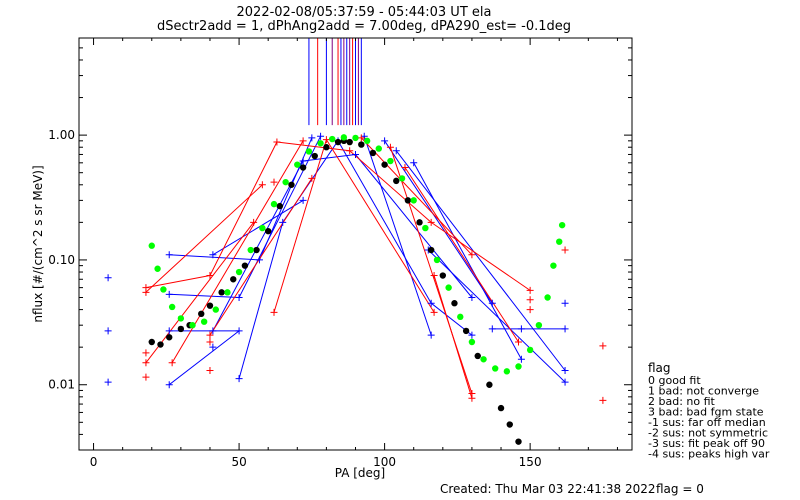 The width and height of the screenshot is (800, 500). Describe the element at coordinates (706, 443) in the screenshot. I see `legend-entry: -3 sus: fit peak off 90` at that location.